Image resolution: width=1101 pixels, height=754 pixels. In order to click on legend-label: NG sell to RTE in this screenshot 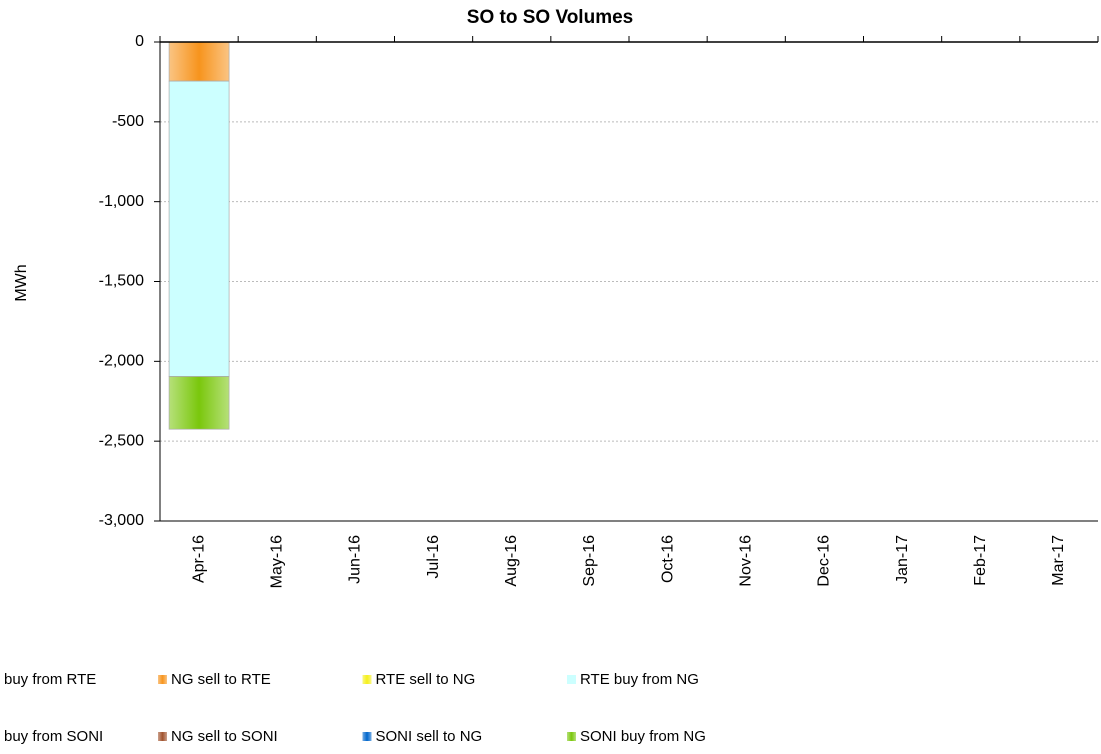, I will do `click(221, 679)`.